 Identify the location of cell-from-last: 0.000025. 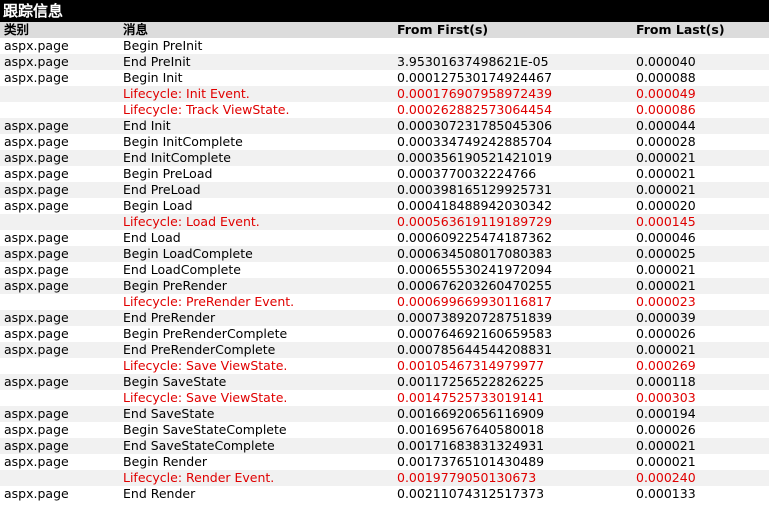
(700, 254).